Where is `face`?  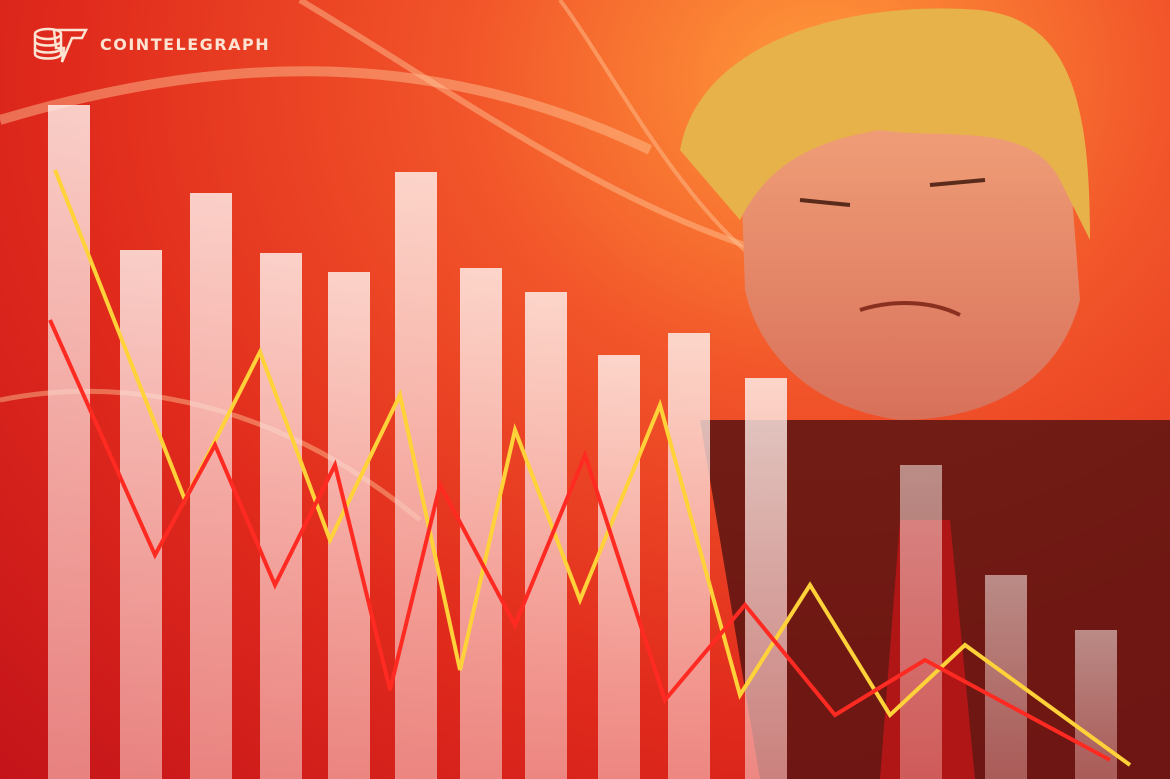 face is located at coordinates (910, 259).